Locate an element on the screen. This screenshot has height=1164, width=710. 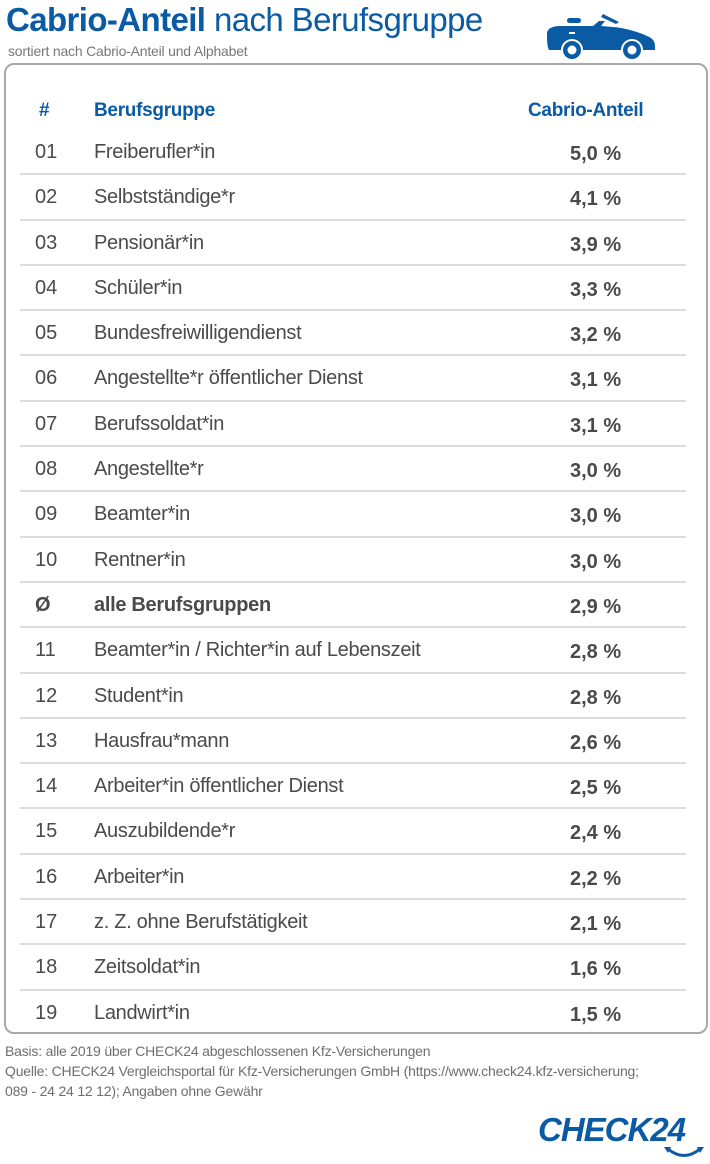
group: Bundesfreiwilligendienst is located at coordinates (198, 333).